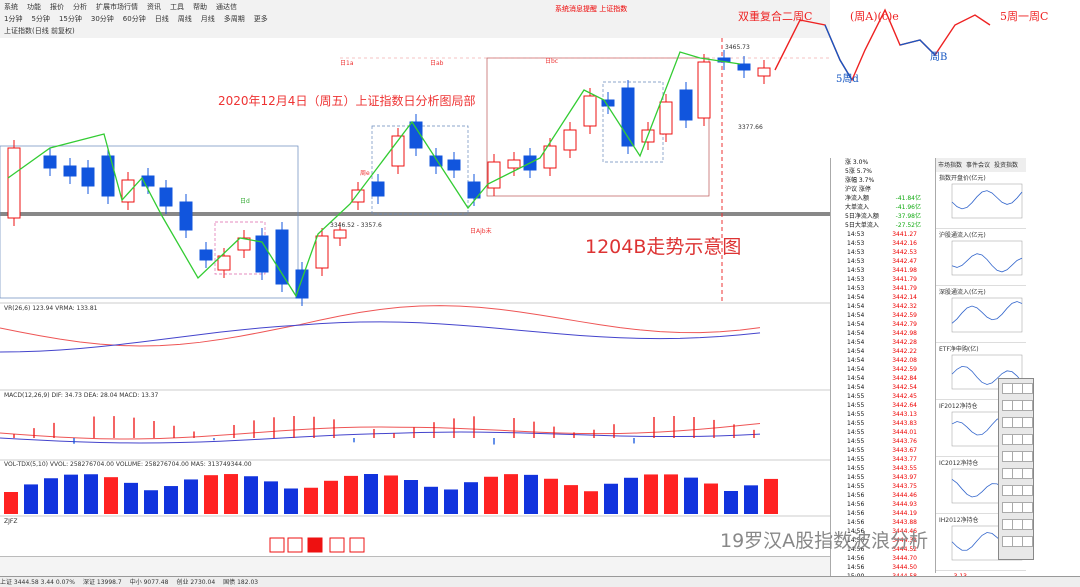  What do you see at coordinates (981, 257) in the screenshot?
I see `mini-chart: 沪股通流入(亿元)` at bounding box center [981, 257].